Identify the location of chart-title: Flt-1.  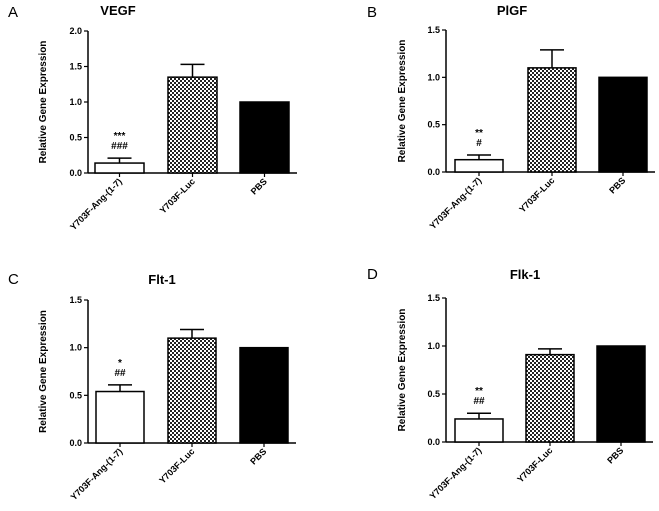
(161, 279).